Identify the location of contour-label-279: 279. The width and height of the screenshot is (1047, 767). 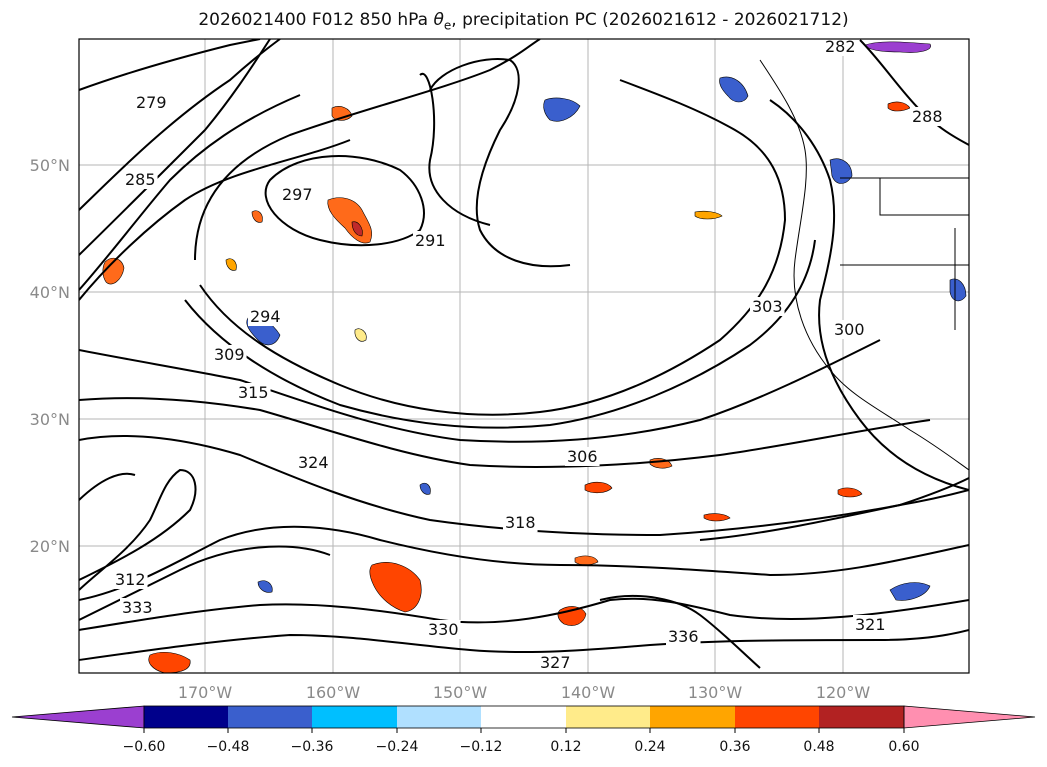
(151, 102).